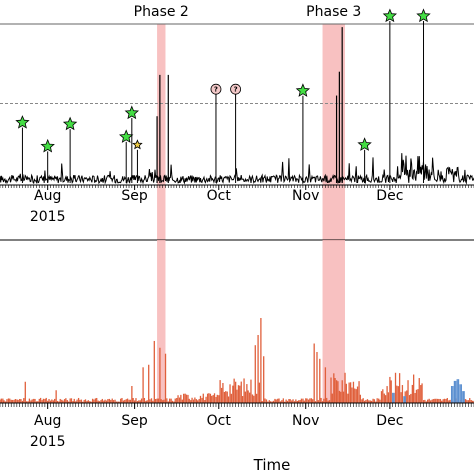 This screenshot has width=474, height=474. I want to click on tick-label: Aug, so click(47, 421).